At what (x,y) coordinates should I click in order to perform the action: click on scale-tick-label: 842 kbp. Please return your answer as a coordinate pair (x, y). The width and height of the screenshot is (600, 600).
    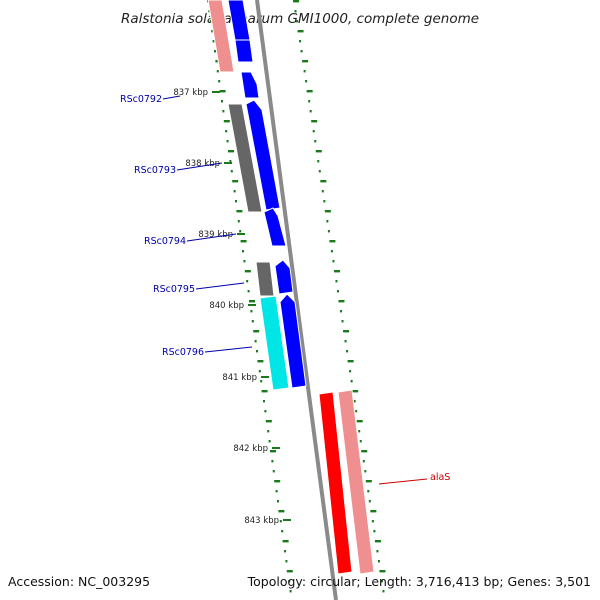
    Looking at the image, I should click on (250, 449).